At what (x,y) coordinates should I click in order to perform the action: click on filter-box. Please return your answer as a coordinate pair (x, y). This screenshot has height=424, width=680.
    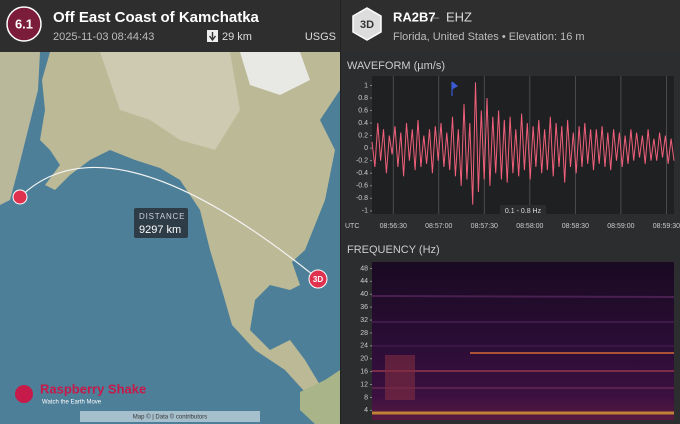
    Looking at the image, I should click on (523, 210).